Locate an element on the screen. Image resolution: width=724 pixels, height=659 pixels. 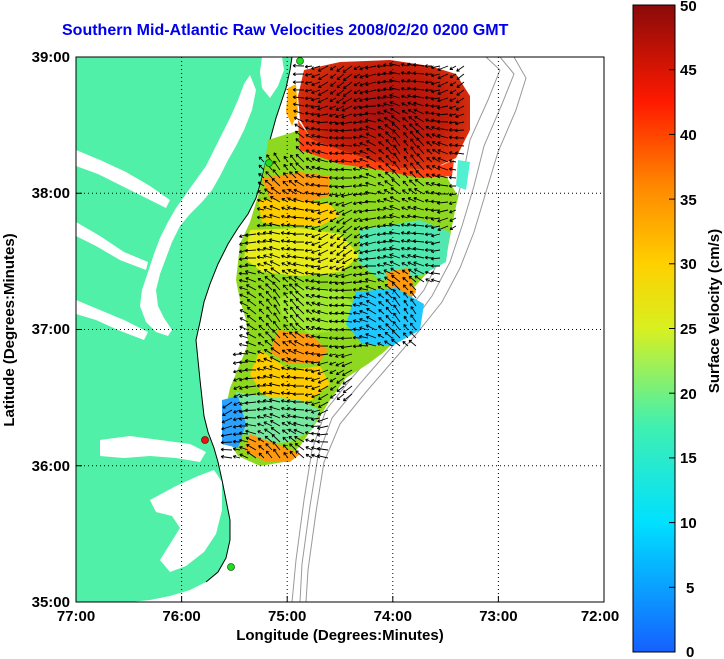
colorbar-tick-label: 50 is located at coordinates (688, 7).